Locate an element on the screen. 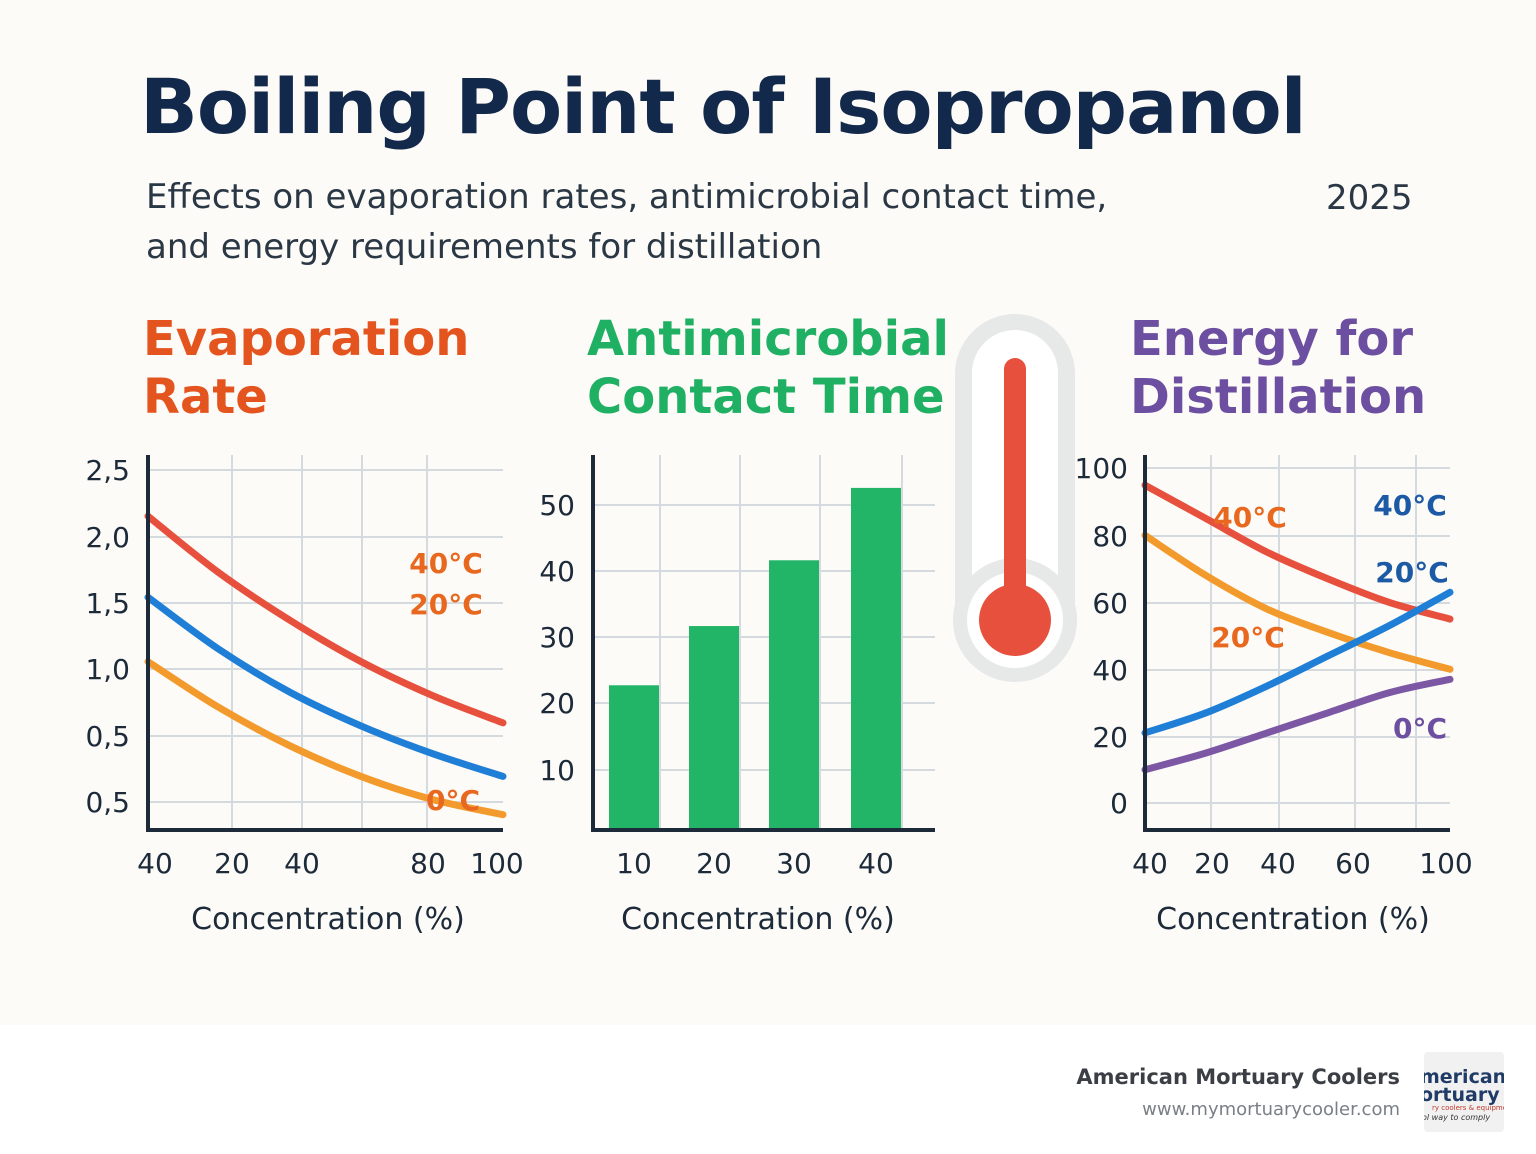 This screenshot has height=1154, width=1536. energy-title-line-1: Energy for is located at coordinates (1272, 339).